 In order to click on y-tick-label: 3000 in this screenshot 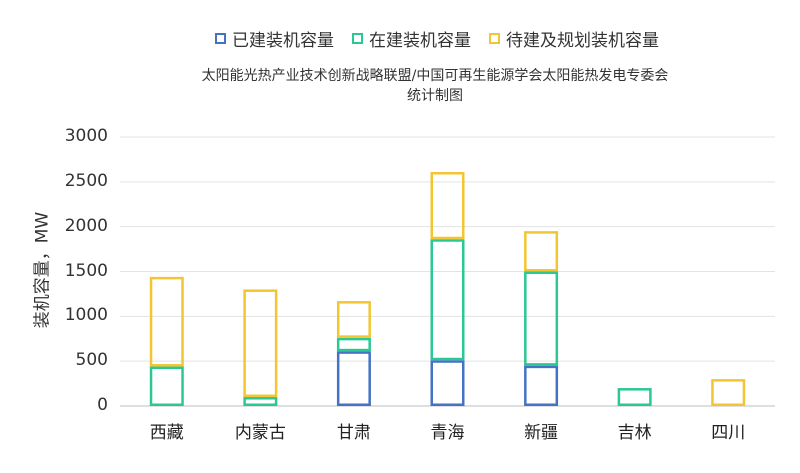, I will do `click(86, 136)`.